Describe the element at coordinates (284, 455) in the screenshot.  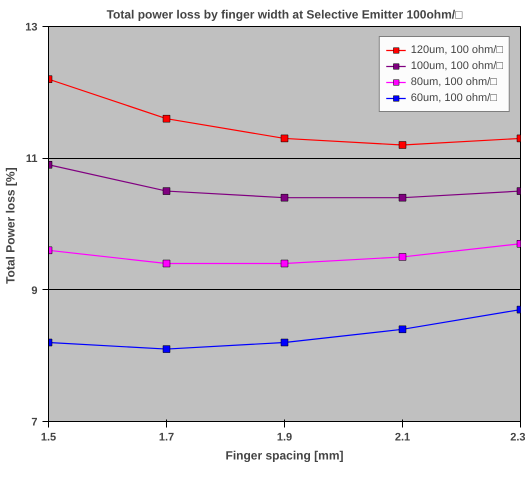
I see `x-axis-title: Finger spacing [mm]` at that location.